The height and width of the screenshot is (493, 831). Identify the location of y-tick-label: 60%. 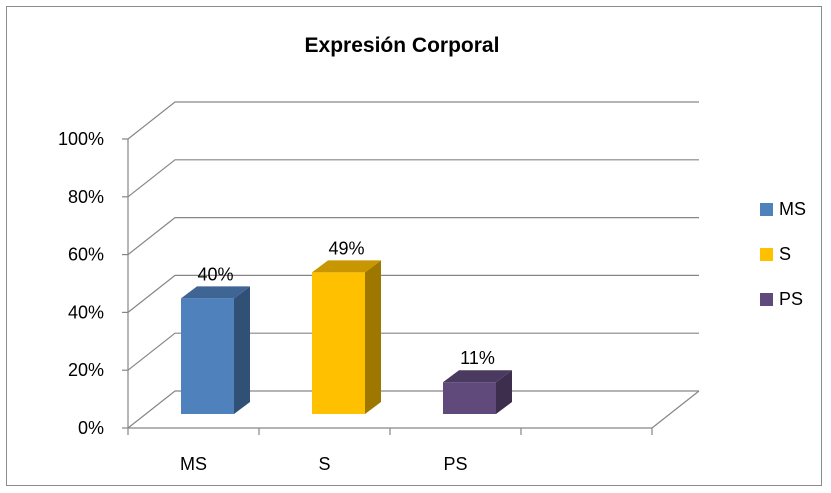
(86, 255).